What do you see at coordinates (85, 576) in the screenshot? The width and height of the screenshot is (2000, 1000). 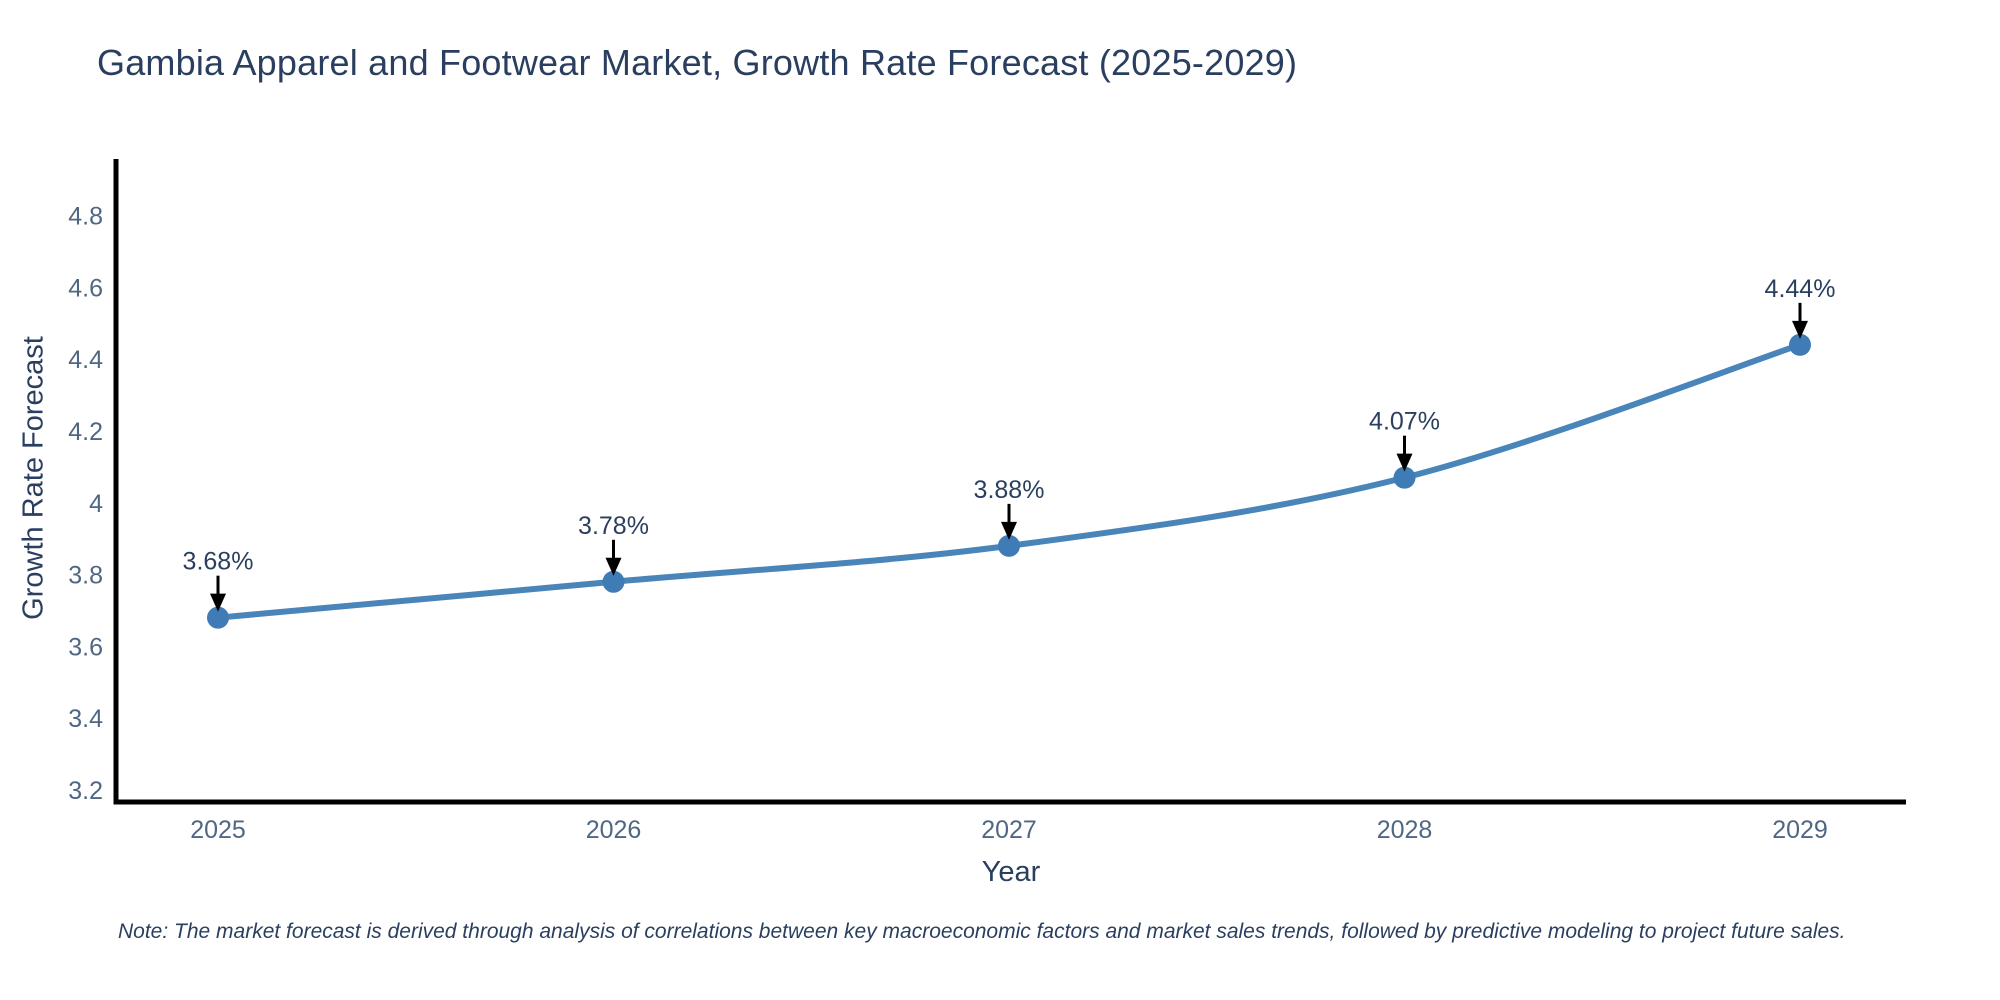 I see `y-tick-label: 3.8` at bounding box center [85, 576].